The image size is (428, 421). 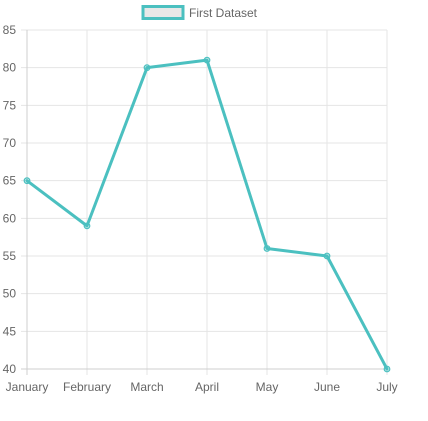 What do you see at coordinates (10, 369) in the screenshot?
I see `y-tick-label: 40` at bounding box center [10, 369].